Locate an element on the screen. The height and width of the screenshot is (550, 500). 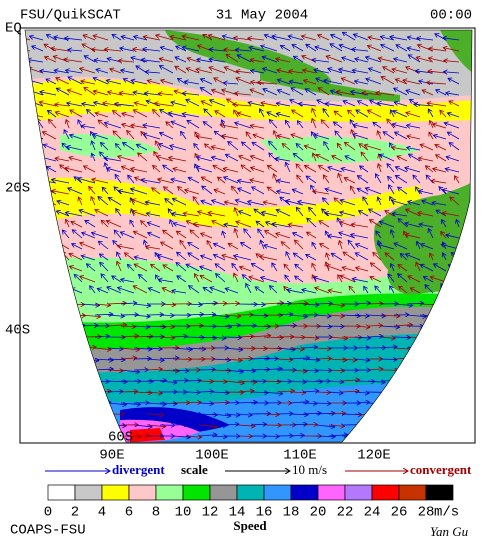
colorbar-tick: 12 is located at coordinates (210, 513).